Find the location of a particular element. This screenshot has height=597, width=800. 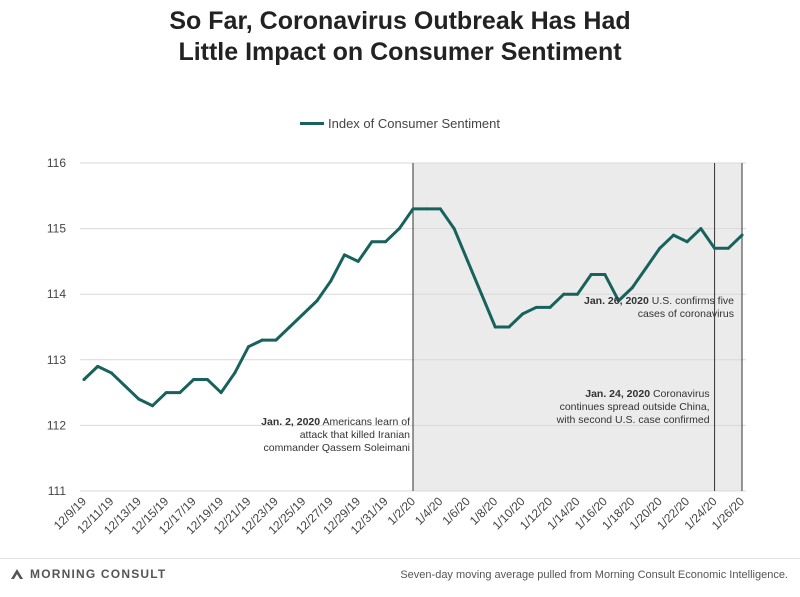

x-tick-label: 1/6/20 is located at coordinates (456, 511).